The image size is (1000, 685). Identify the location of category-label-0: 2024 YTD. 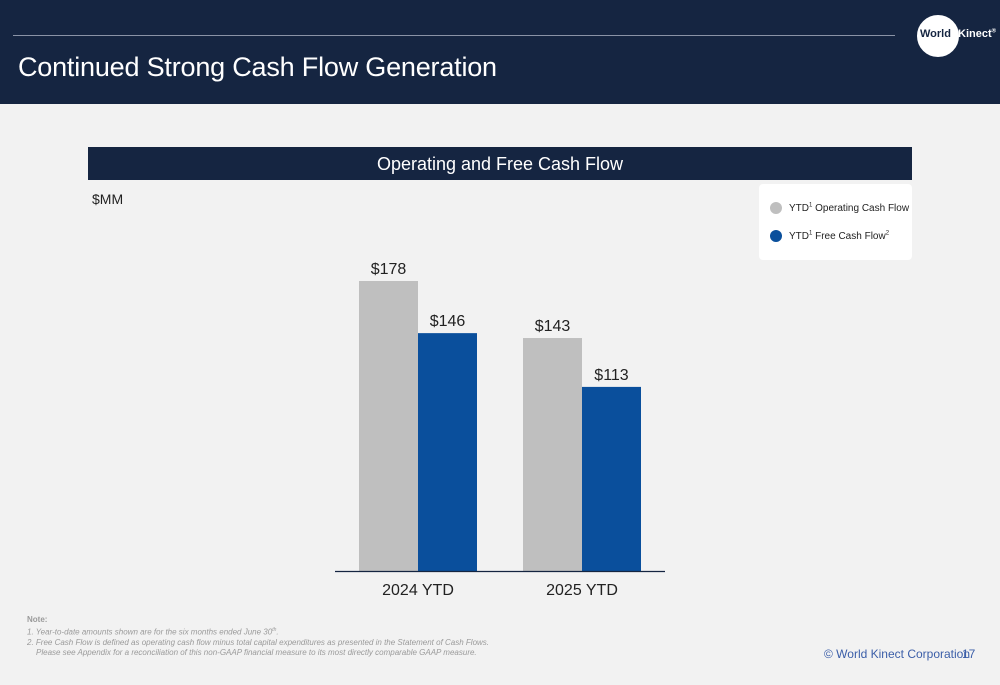
(418, 590).